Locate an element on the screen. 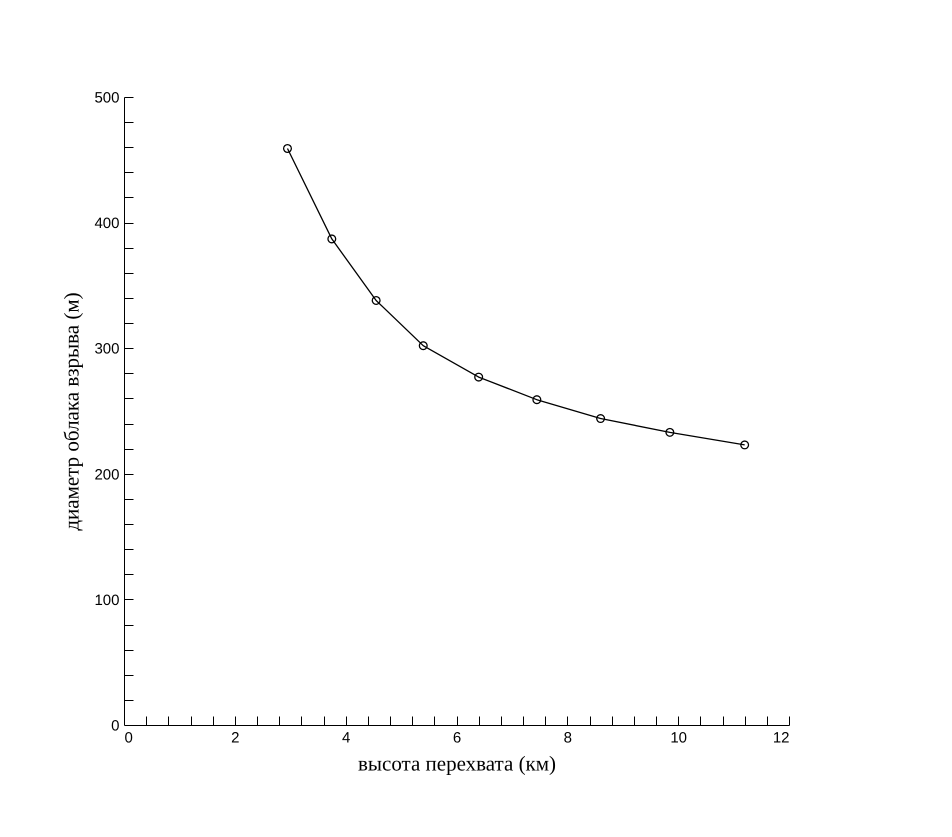 This screenshot has width=952, height=837. x-tick-label: 4 is located at coordinates (346, 738).